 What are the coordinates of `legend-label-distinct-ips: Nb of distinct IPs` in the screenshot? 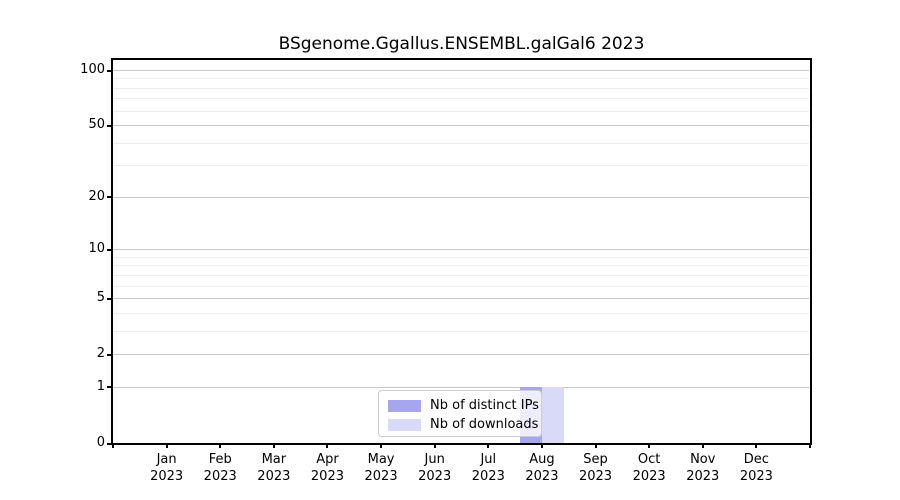 It's located at (484, 405).